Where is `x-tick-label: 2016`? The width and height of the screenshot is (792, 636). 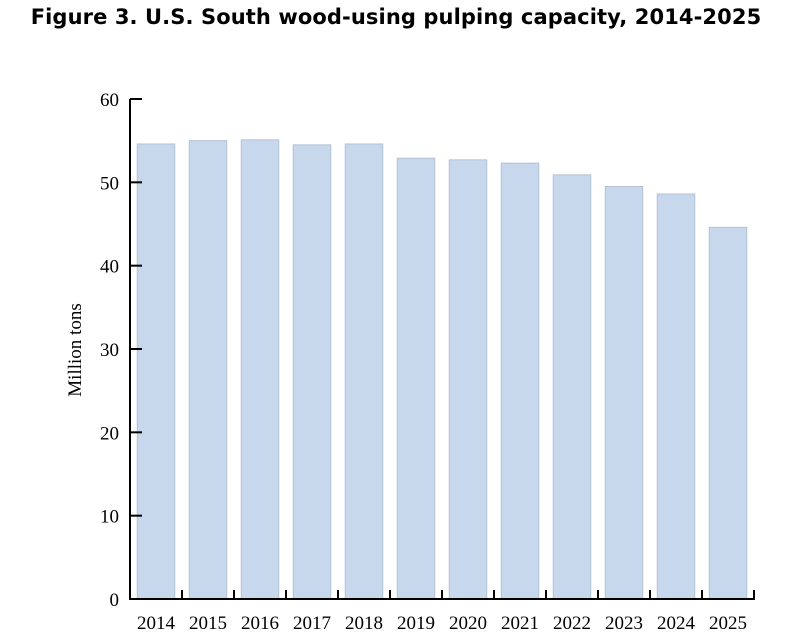
x-tick-label: 2016 is located at coordinates (260, 623).